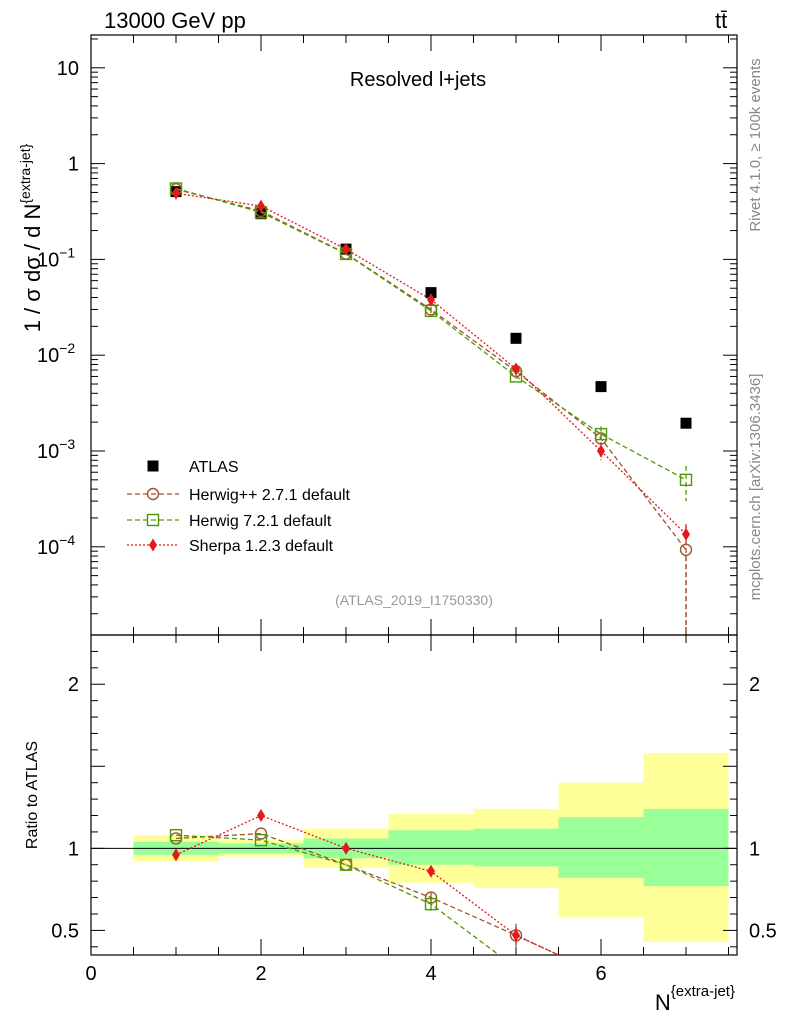 This screenshot has width=786, height=1024. Describe the element at coordinates (153, 466) in the screenshot. I see `legend-marker-atlas` at that location.